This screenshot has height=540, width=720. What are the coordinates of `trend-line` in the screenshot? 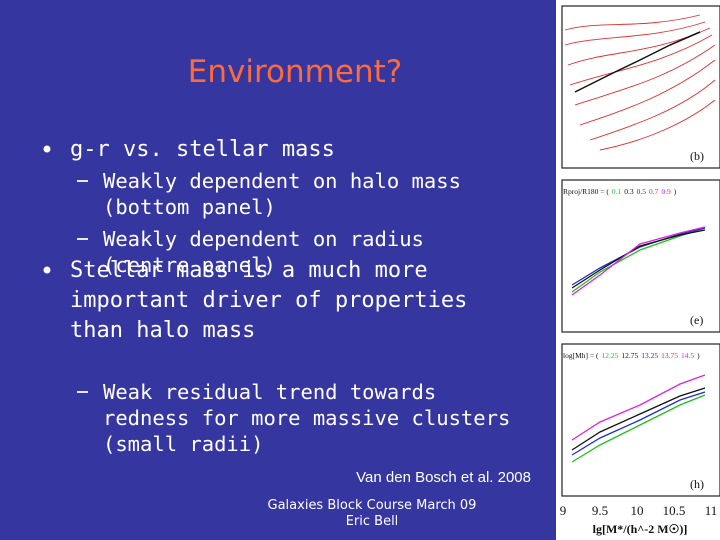 It's located at (637, 62).